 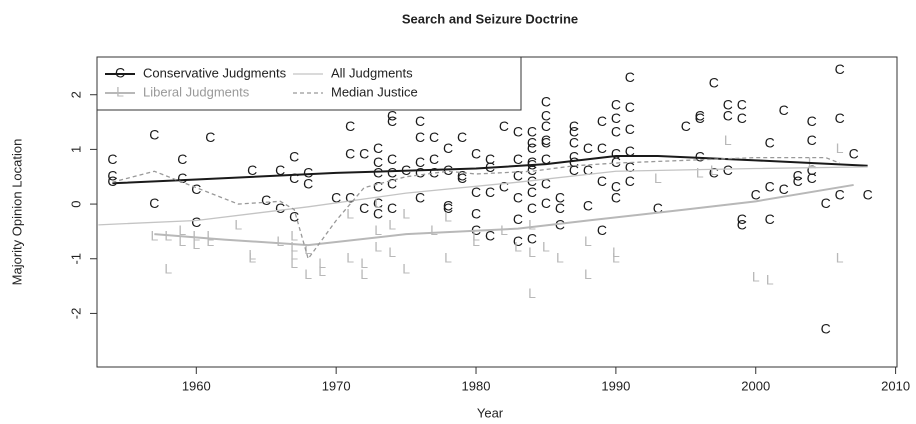 I want to click on legend-label: All Judgments, so click(x=372, y=72).